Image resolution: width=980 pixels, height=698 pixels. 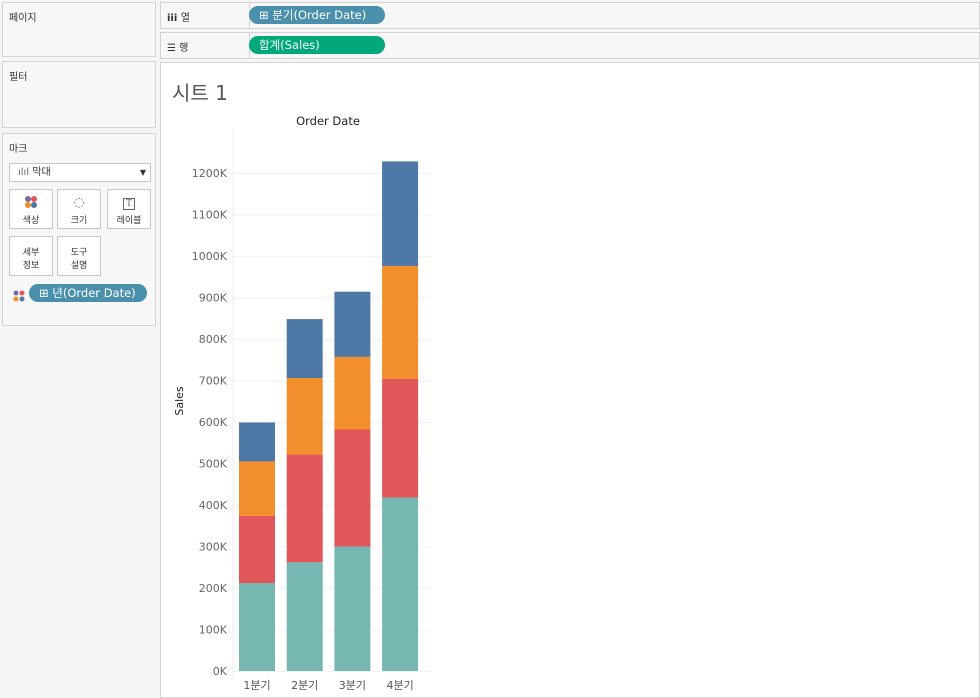 What do you see at coordinates (142, 172) in the screenshot?
I see `chevron-down-icon: ▼` at bounding box center [142, 172].